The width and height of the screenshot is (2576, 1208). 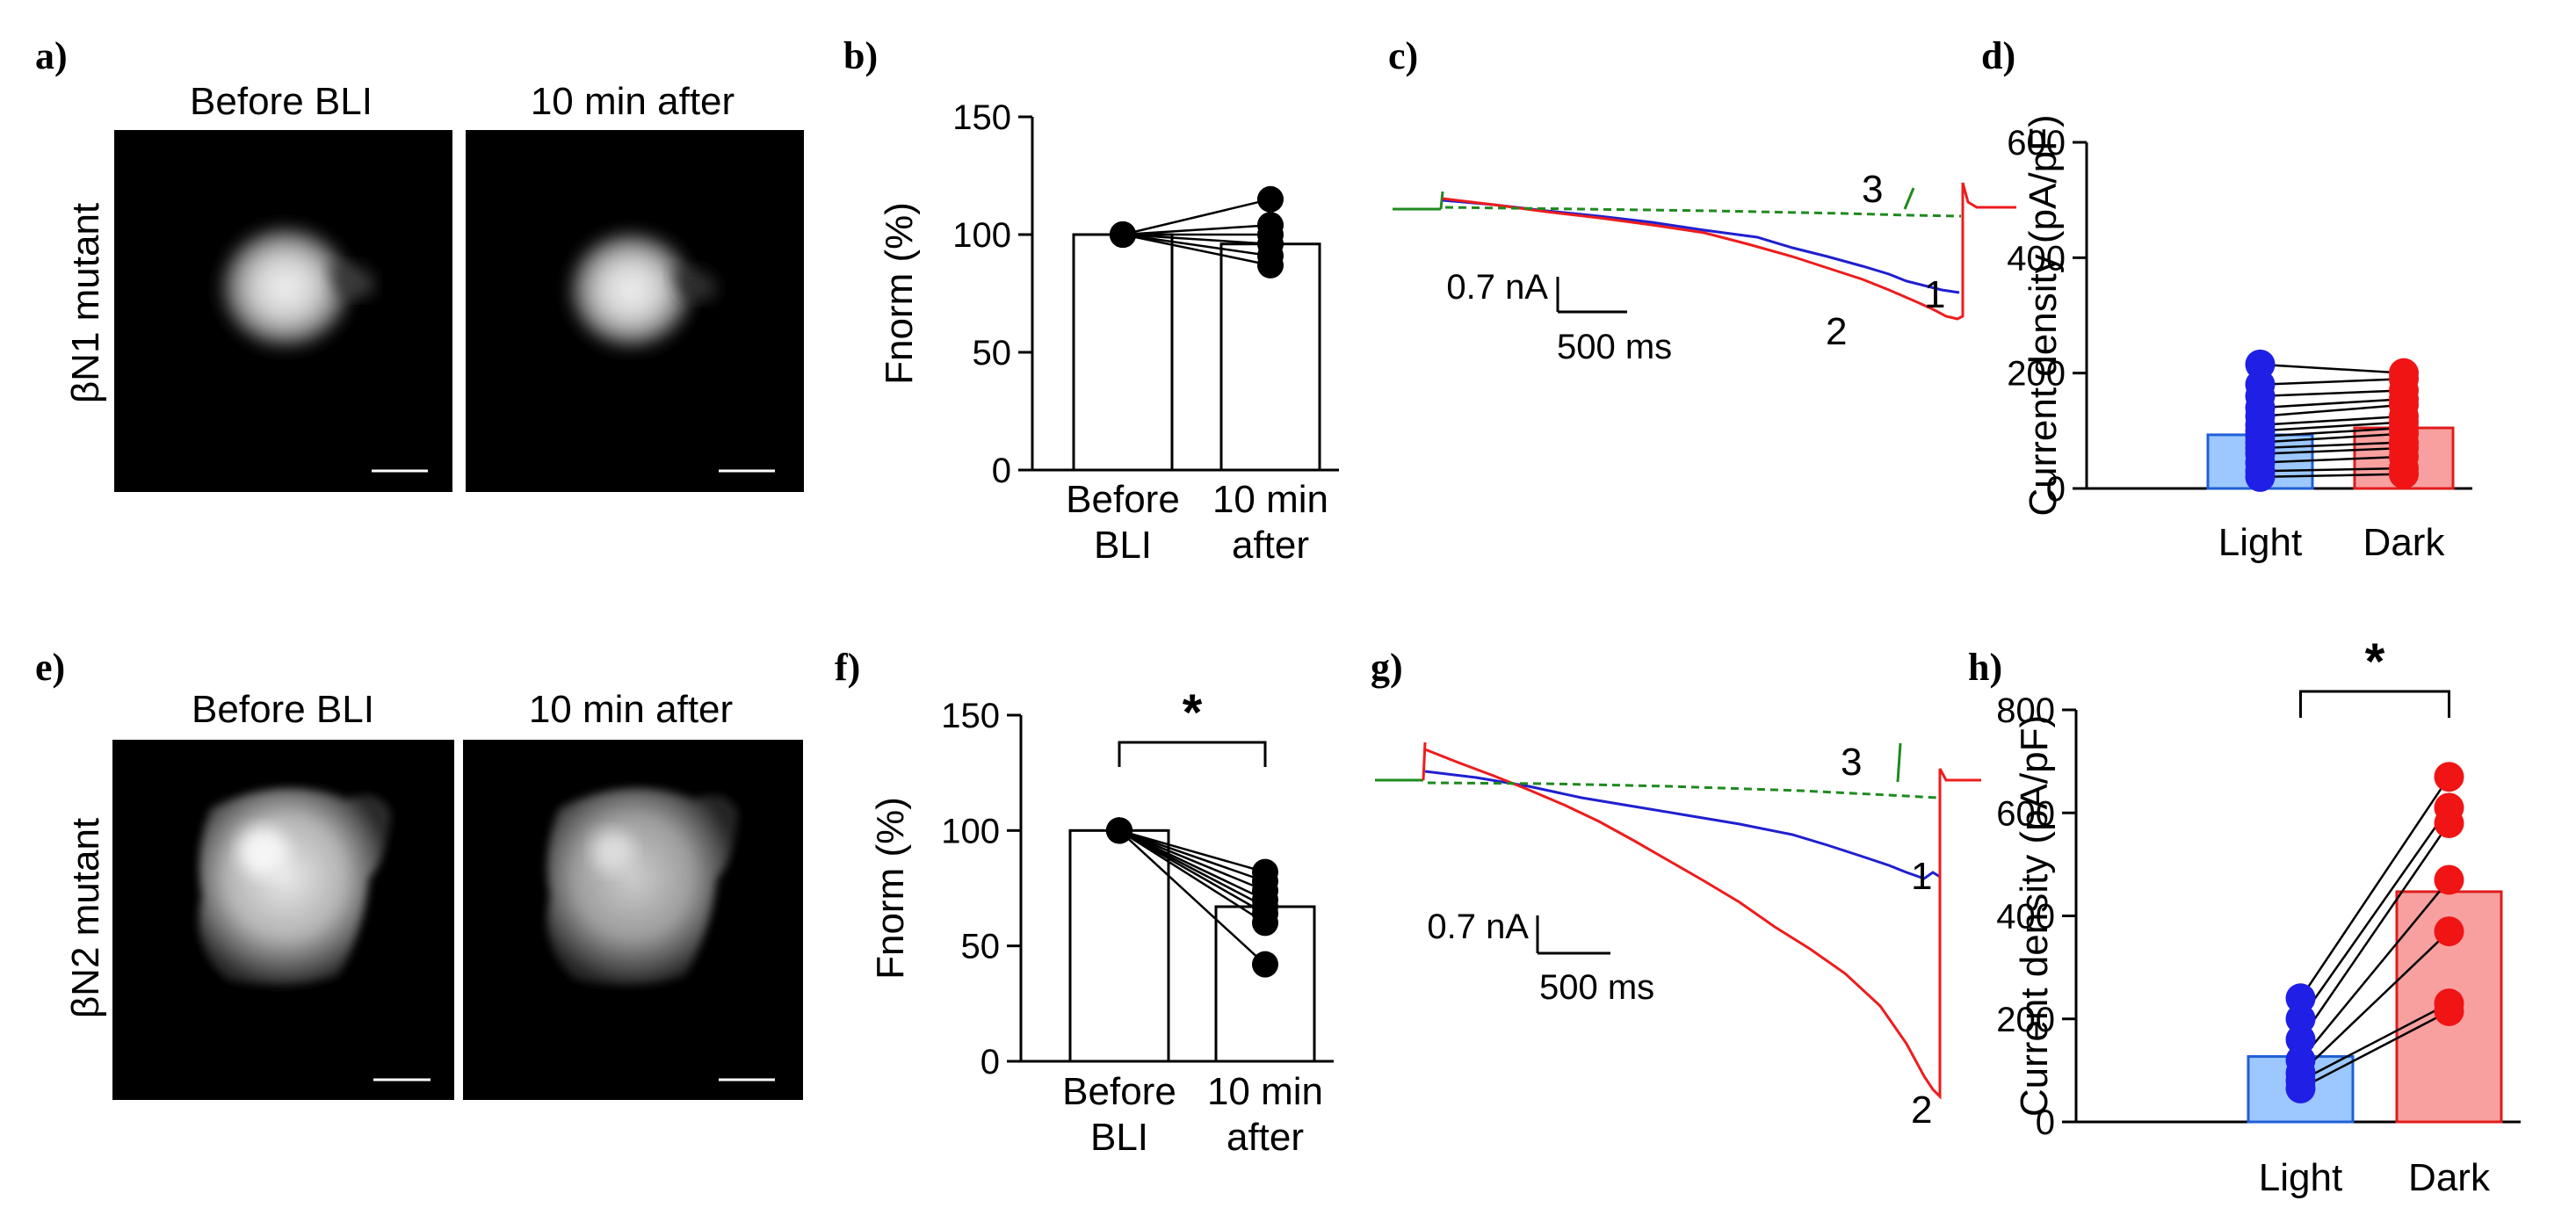 I want to click on image-label-after-row2: 10 min after, so click(x=631, y=710).